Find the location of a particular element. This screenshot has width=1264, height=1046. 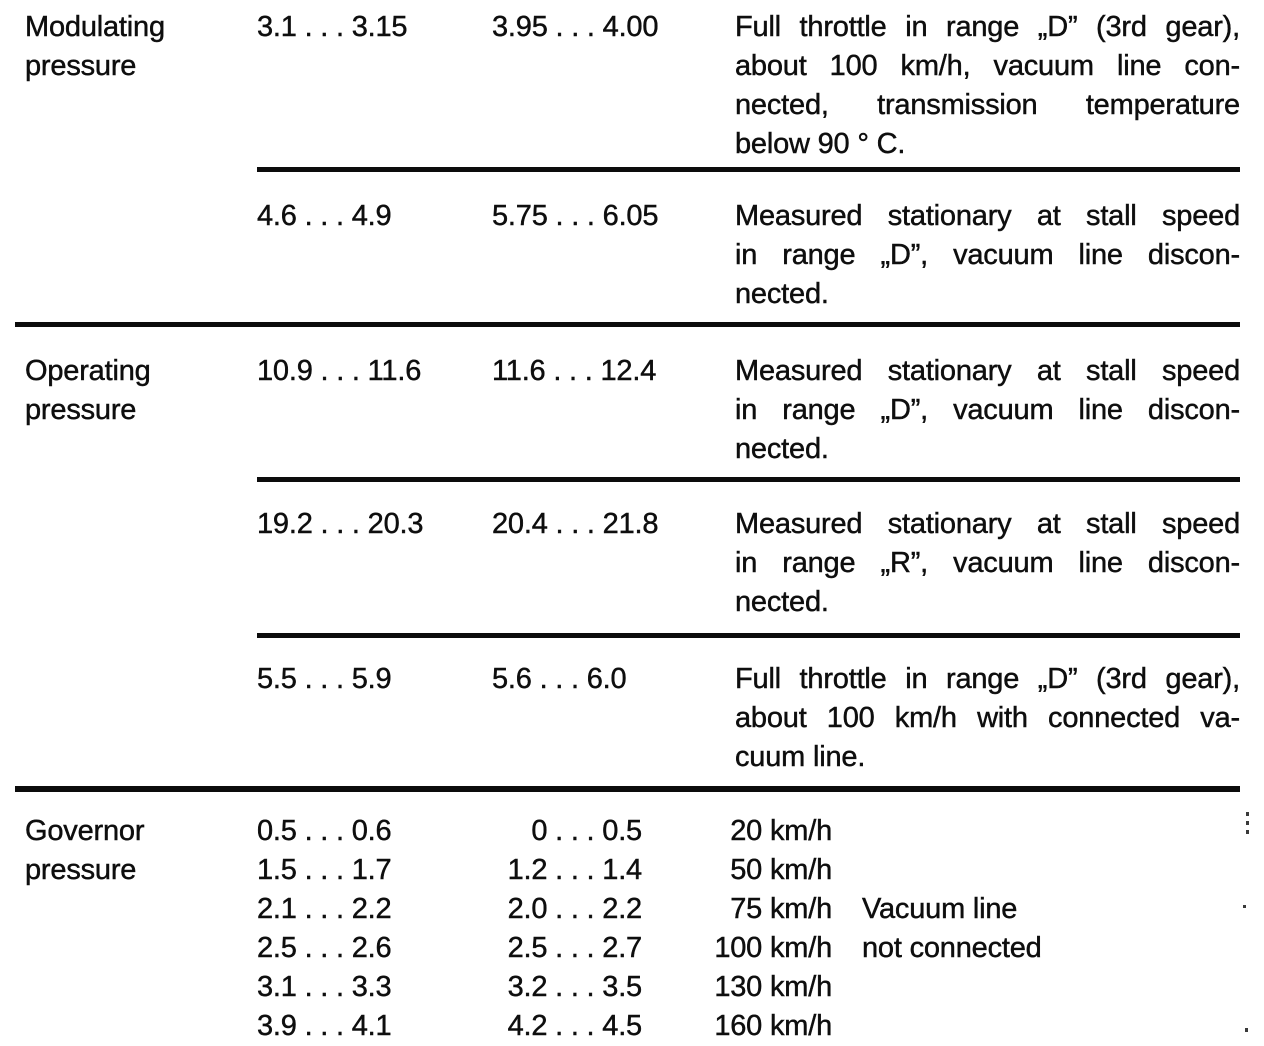

pressure-value-b: 4.2 . . . 4.5 is located at coordinates (574, 1026).